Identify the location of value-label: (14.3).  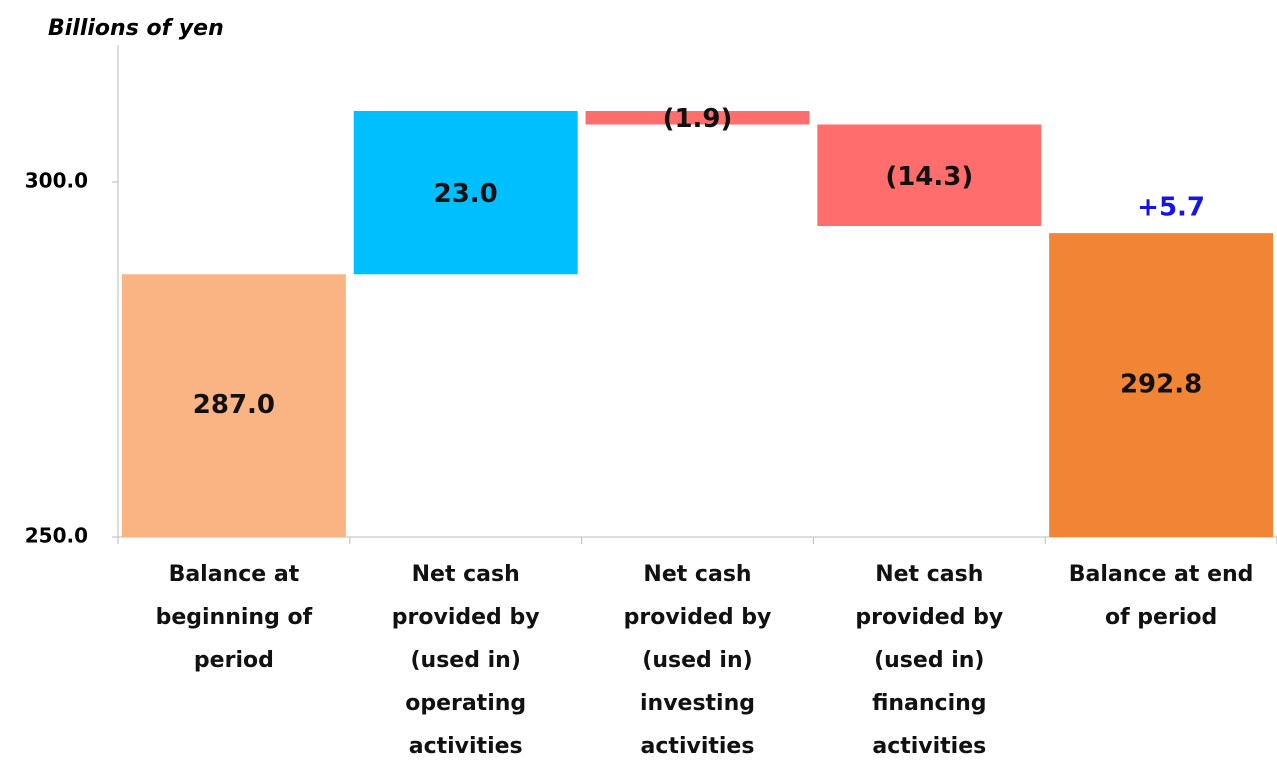
(929, 177).